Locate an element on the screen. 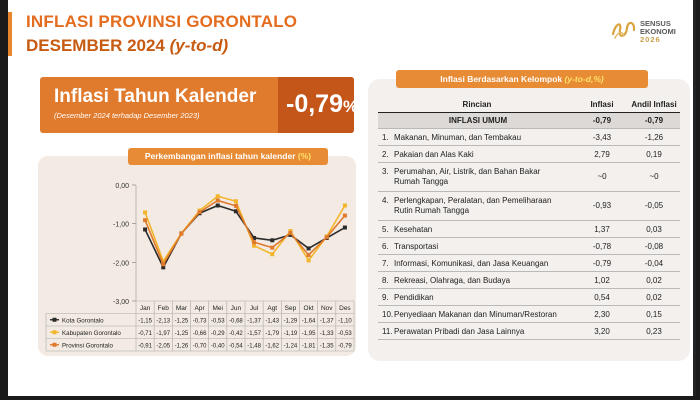 This screenshot has height=400, width=700. headline-label: Inflasi Tahun Kalender is located at coordinates (155, 96).